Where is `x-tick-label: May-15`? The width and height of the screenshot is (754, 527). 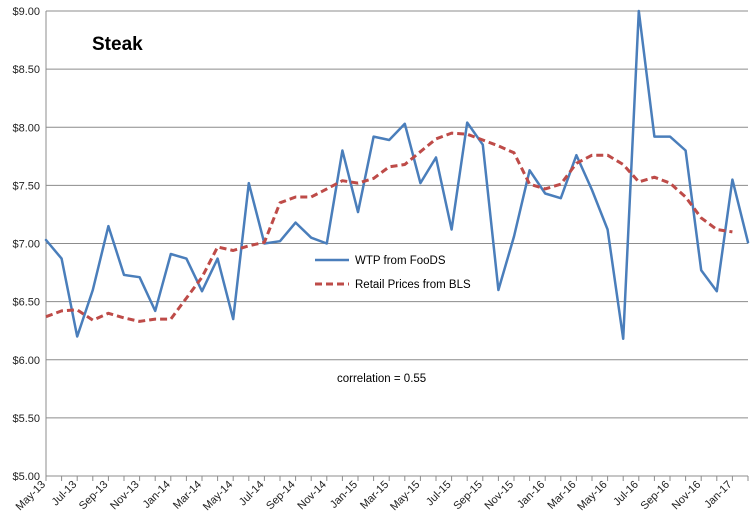 x-tick-label: May-15 is located at coordinates (405, 496).